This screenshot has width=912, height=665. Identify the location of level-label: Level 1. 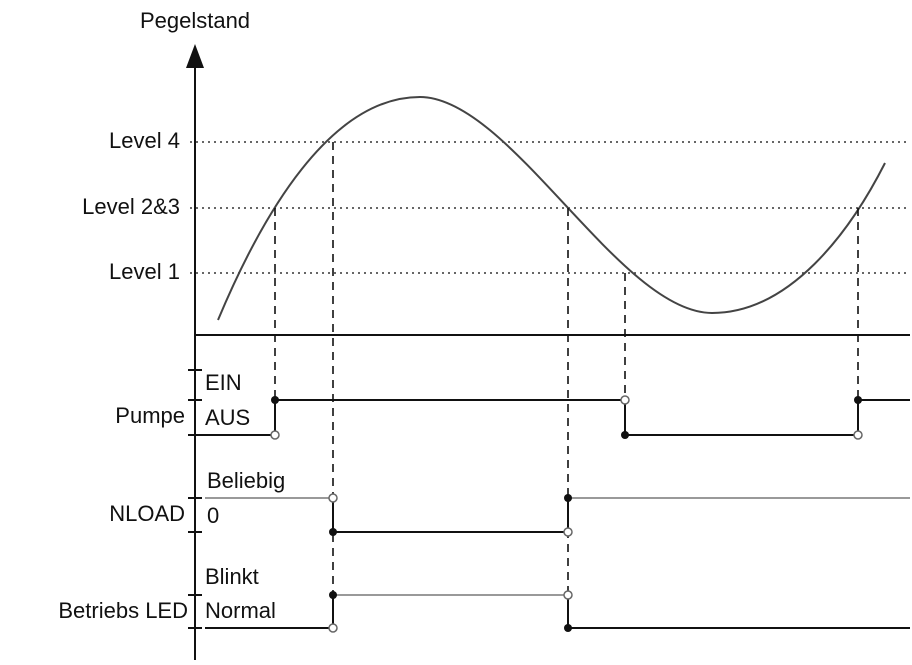
(144, 271).